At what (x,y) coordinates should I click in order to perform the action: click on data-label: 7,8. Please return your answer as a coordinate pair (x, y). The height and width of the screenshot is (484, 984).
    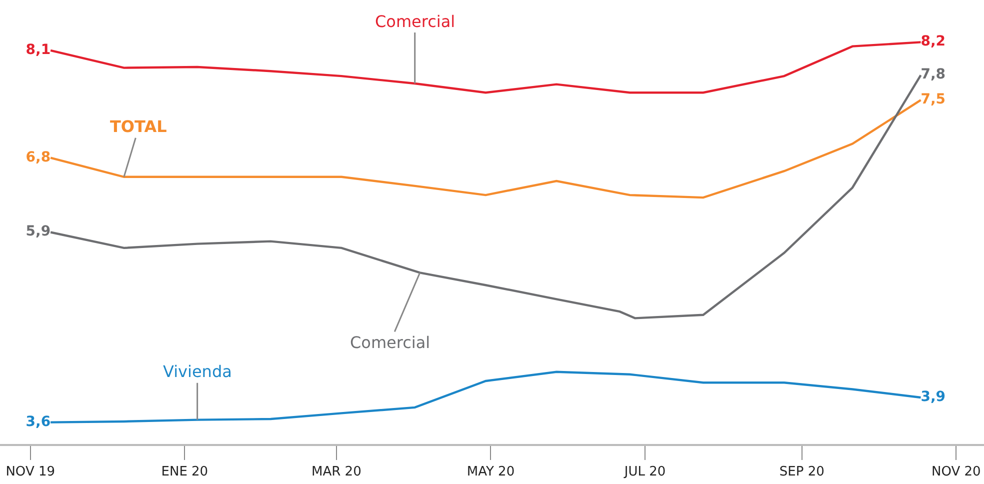
    Looking at the image, I should click on (933, 74).